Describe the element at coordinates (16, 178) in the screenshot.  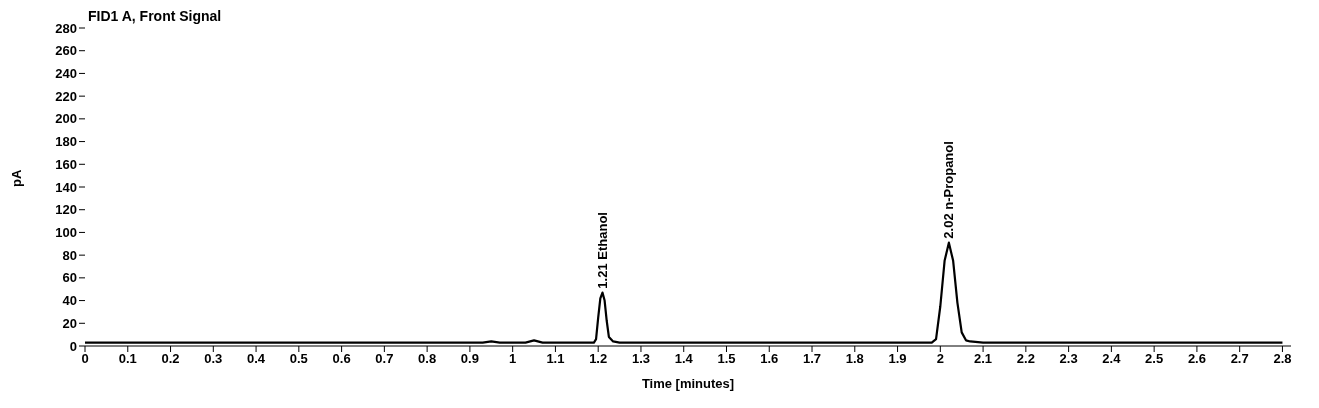
I see `y-axis-title: pA` at that location.